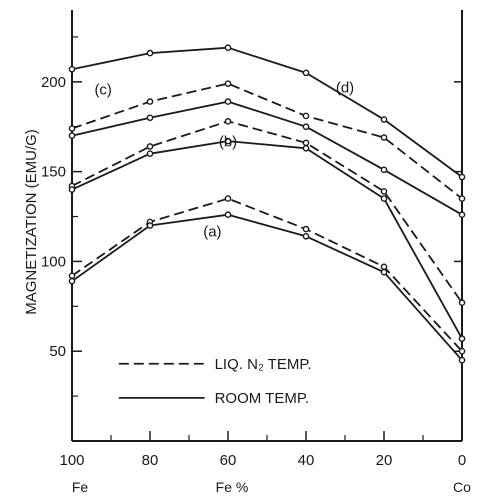  What do you see at coordinates (103, 89) in the screenshot?
I see `curve-annotation: (c)` at bounding box center [103, 89].